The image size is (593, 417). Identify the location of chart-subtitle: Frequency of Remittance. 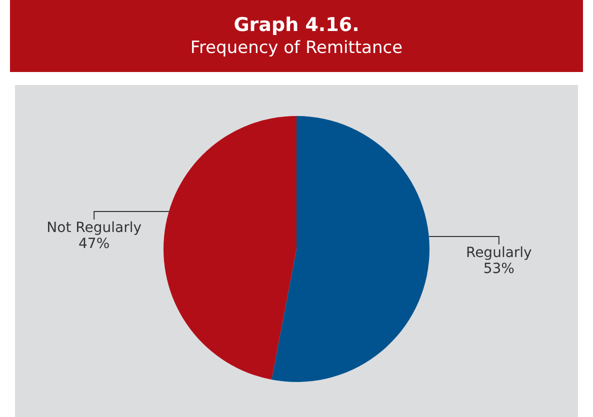
(296, 48).